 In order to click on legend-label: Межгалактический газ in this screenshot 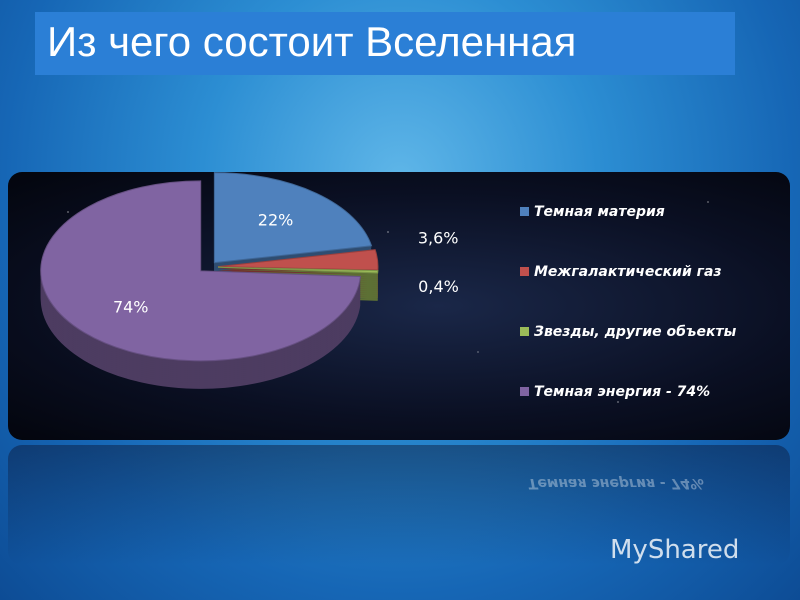, I will do `click(628, 272)`.